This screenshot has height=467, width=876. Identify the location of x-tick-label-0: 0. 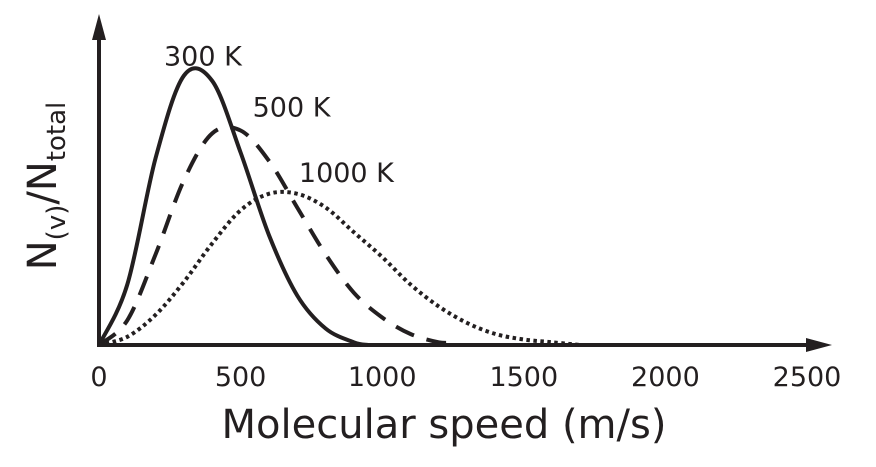
(98, 377).